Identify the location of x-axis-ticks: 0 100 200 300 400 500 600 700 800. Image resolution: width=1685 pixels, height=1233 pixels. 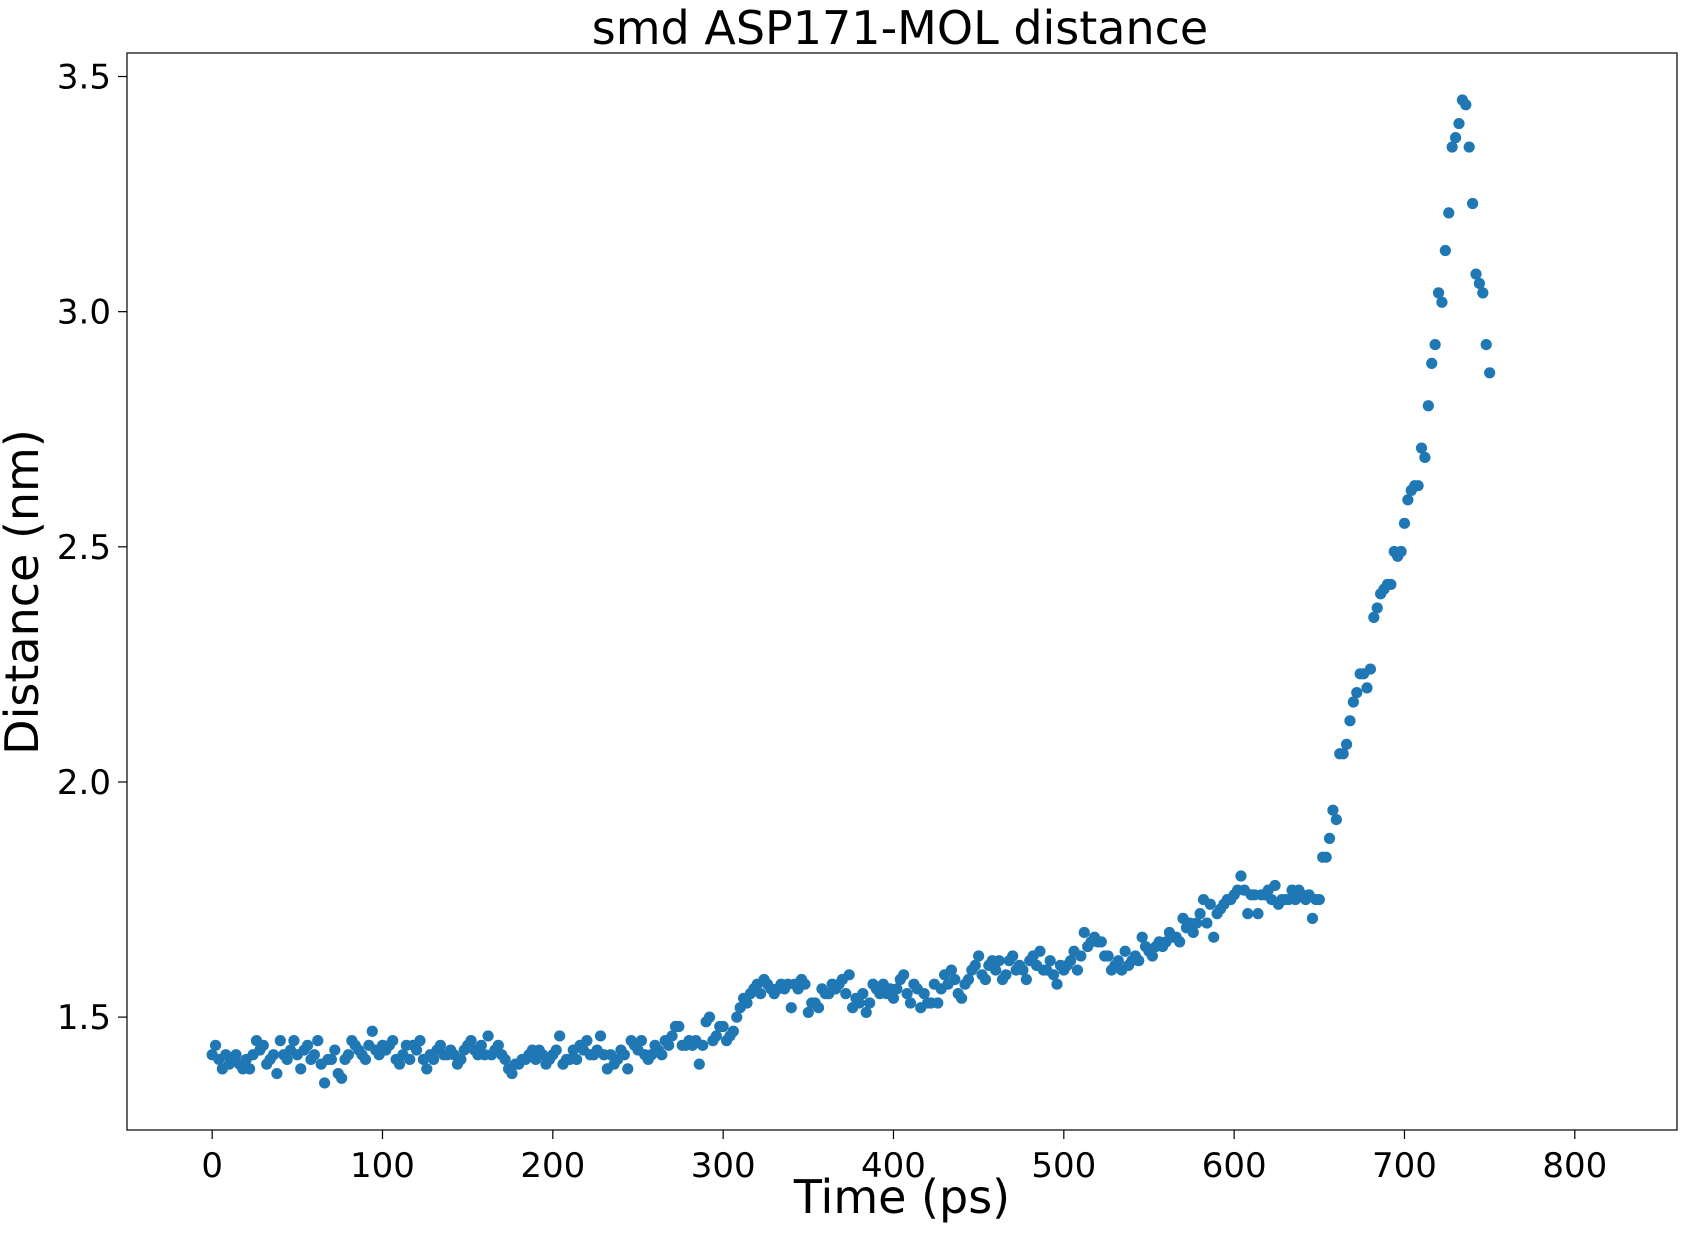
(904, 1158).